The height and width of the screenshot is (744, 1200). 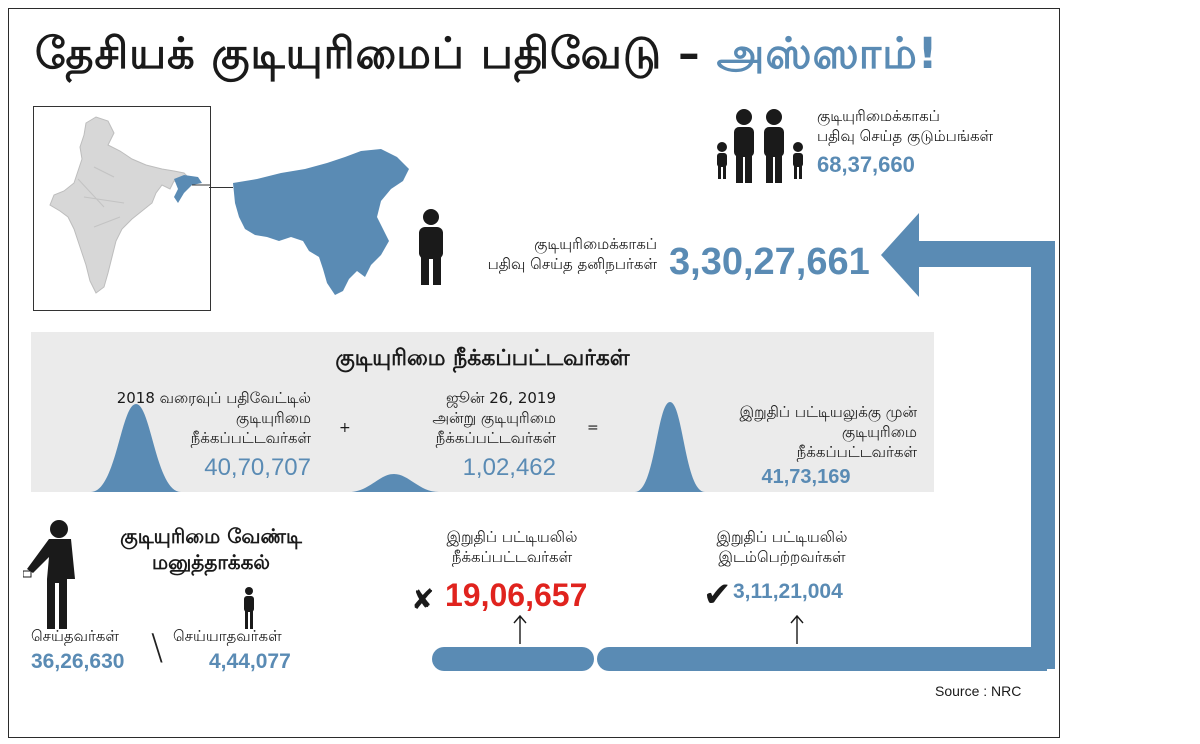 I want to click on filed-value: 36,26,630, so click(x=78, y=661).